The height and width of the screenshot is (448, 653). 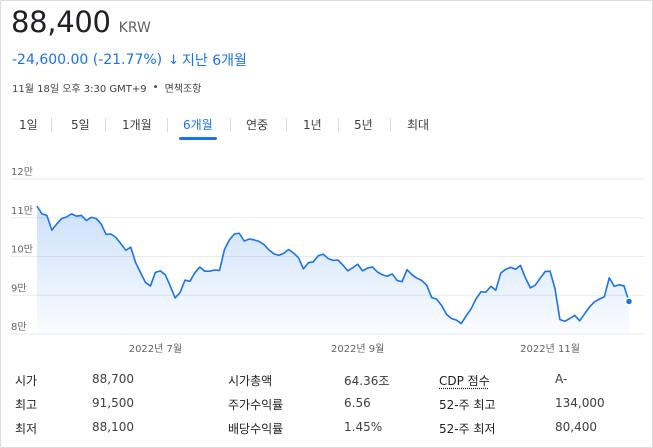 I want to click on stat-value-cdp-score: A-, so click(x=561, y=379).